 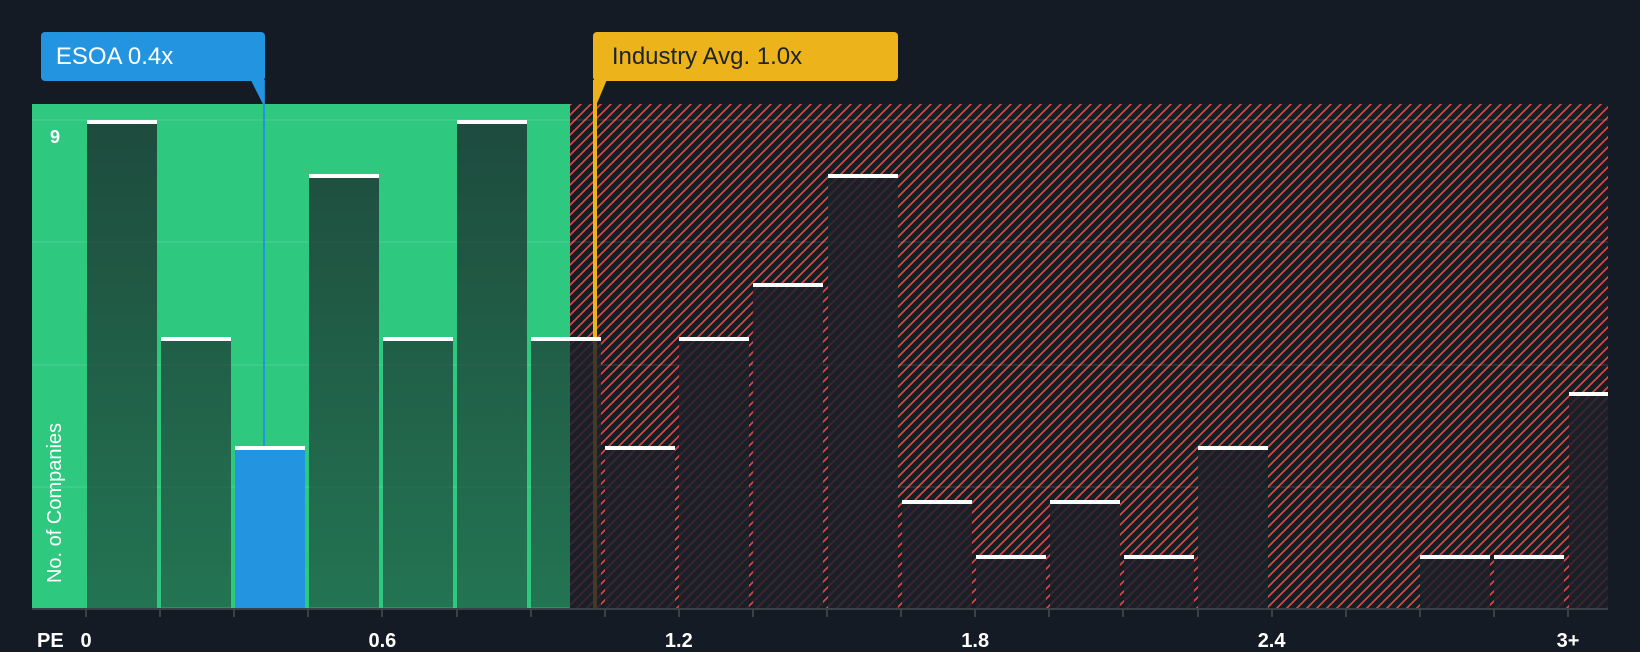 What do you see at coordinates (86, 641) in the screenshot?
I see `x-axis-tick-label: 0` at bounding box center [86, 641].